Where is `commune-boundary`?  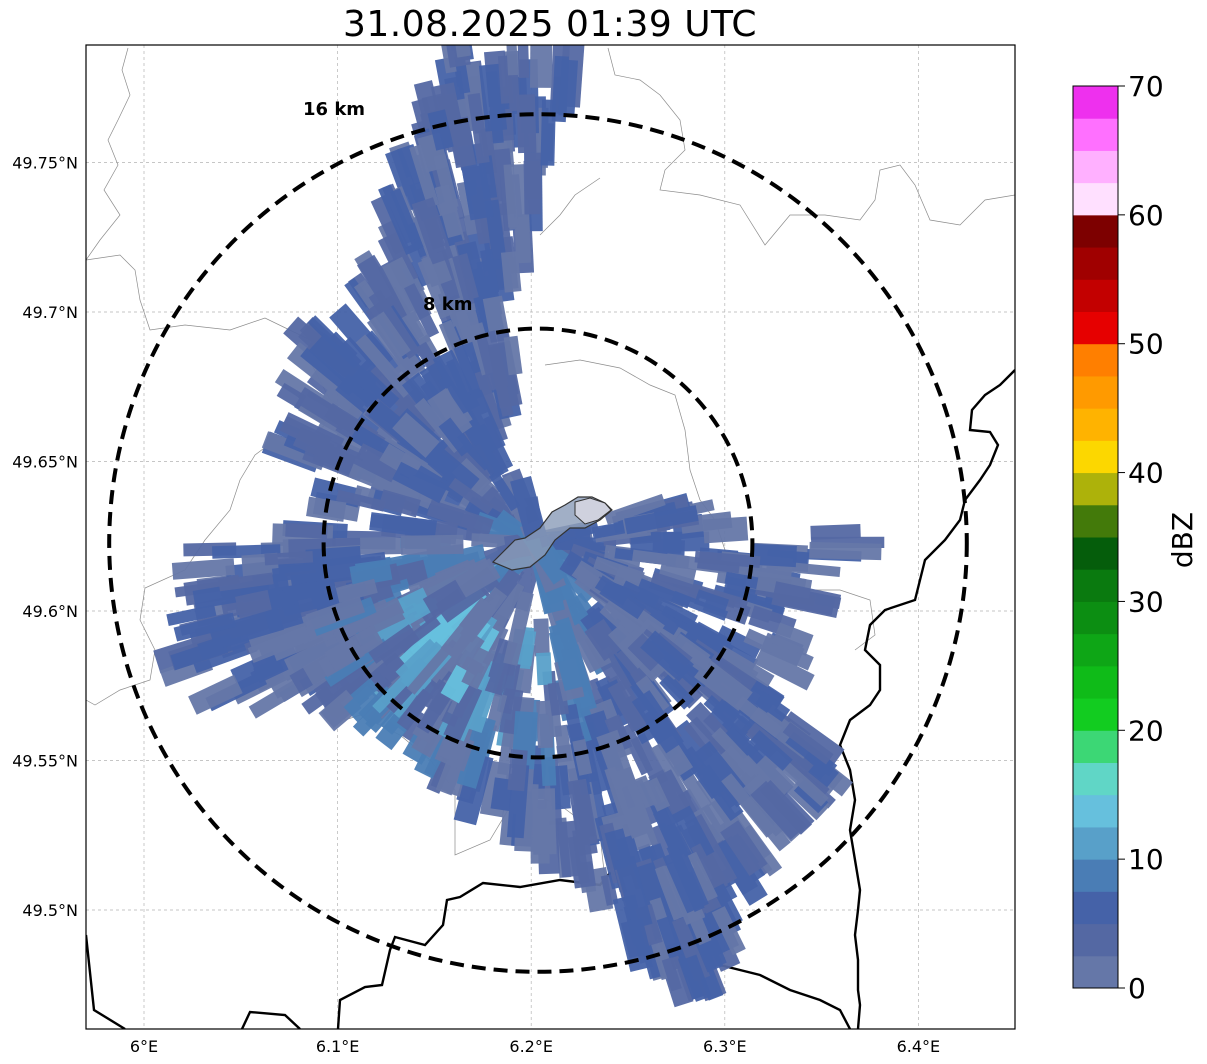
commune-boundary is located at coordinates (811, 146).